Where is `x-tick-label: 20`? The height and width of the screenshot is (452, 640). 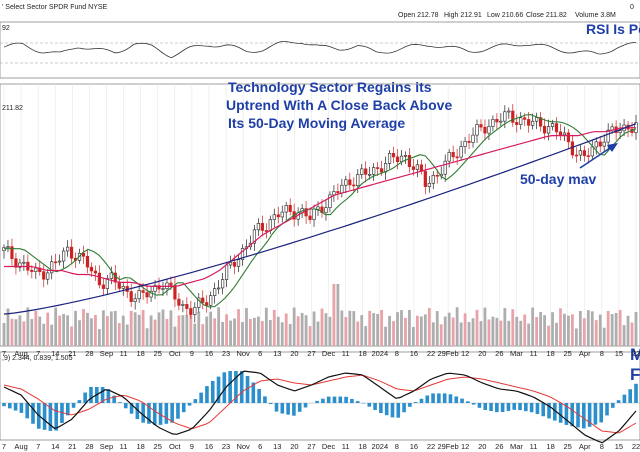 x-tick-label: 20 is located at coordinates (294, 446).